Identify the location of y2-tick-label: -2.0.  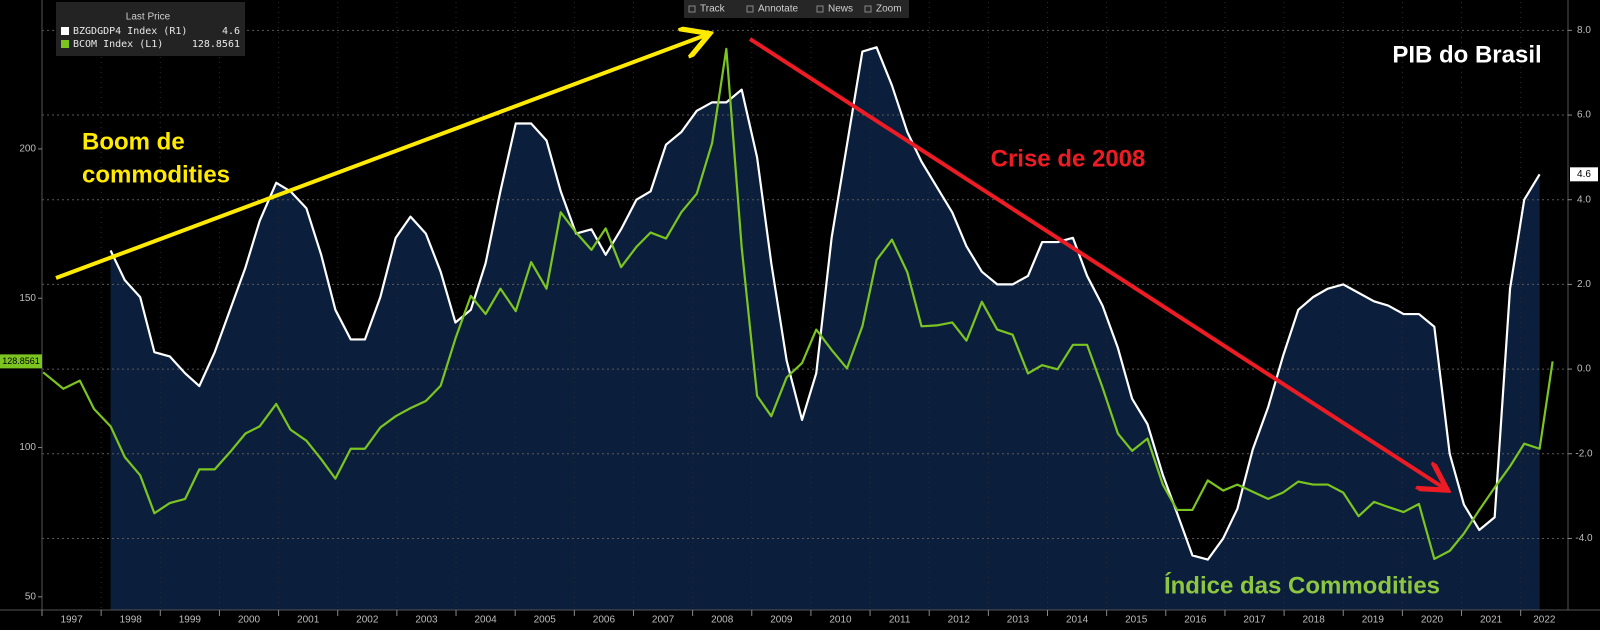
(1584, 453).